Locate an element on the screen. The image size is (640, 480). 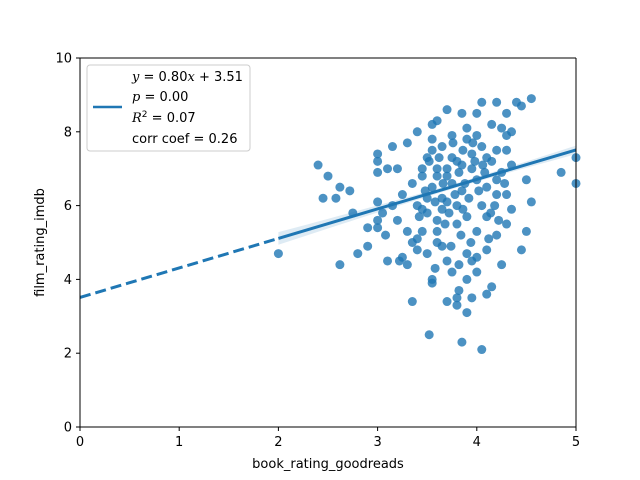
legend-r-val: = 0.07 is located at coordinates (172, 118).